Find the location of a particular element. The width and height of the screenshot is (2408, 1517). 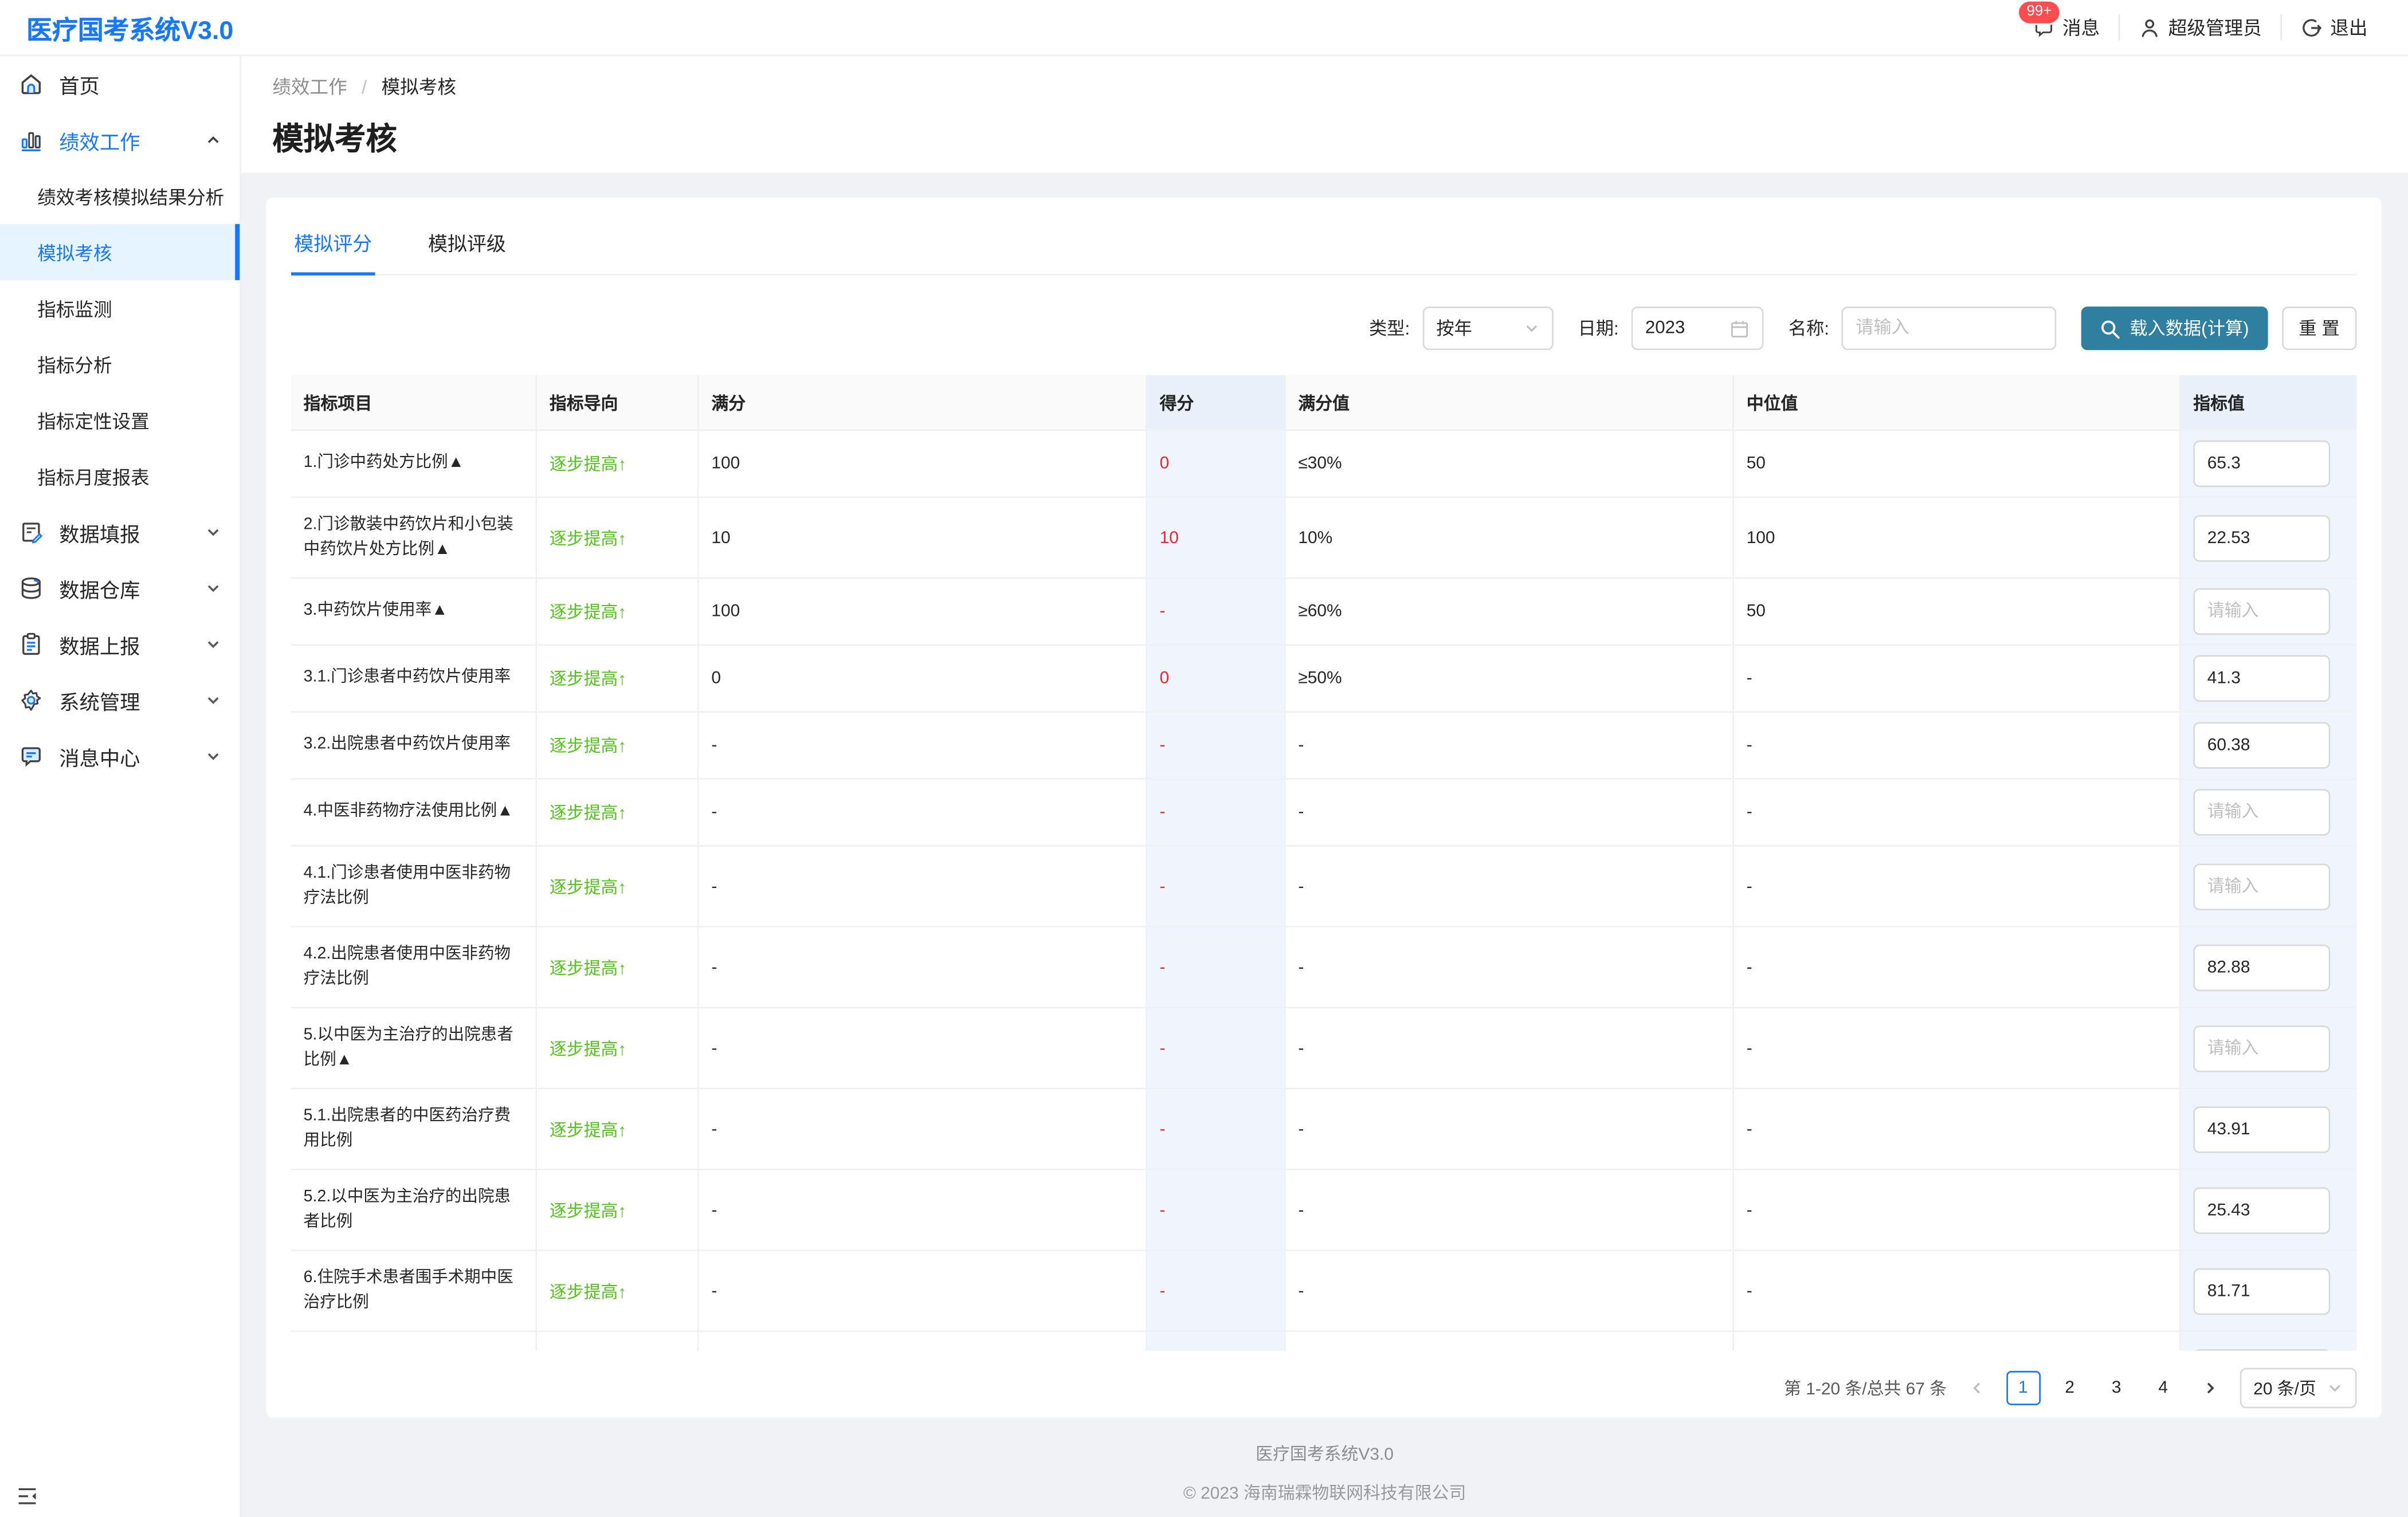

chevron-down-icon is located at coordinates (213, 700).